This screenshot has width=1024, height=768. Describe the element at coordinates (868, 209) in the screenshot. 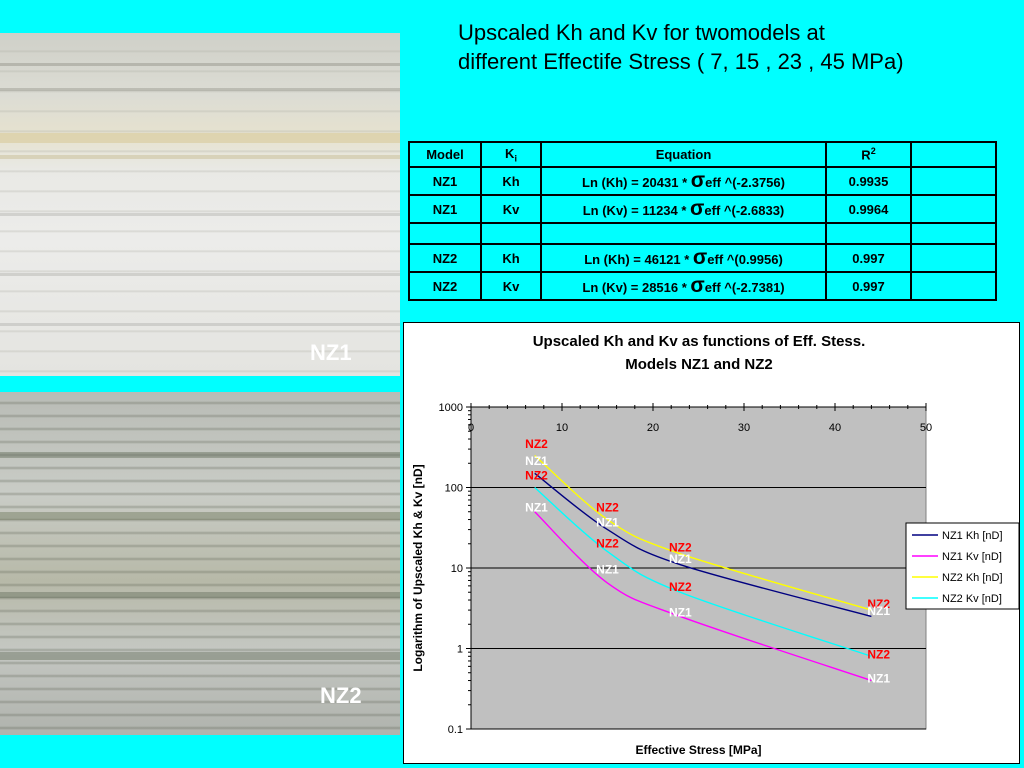

I see `cell-r2: 0.9964` at that location.